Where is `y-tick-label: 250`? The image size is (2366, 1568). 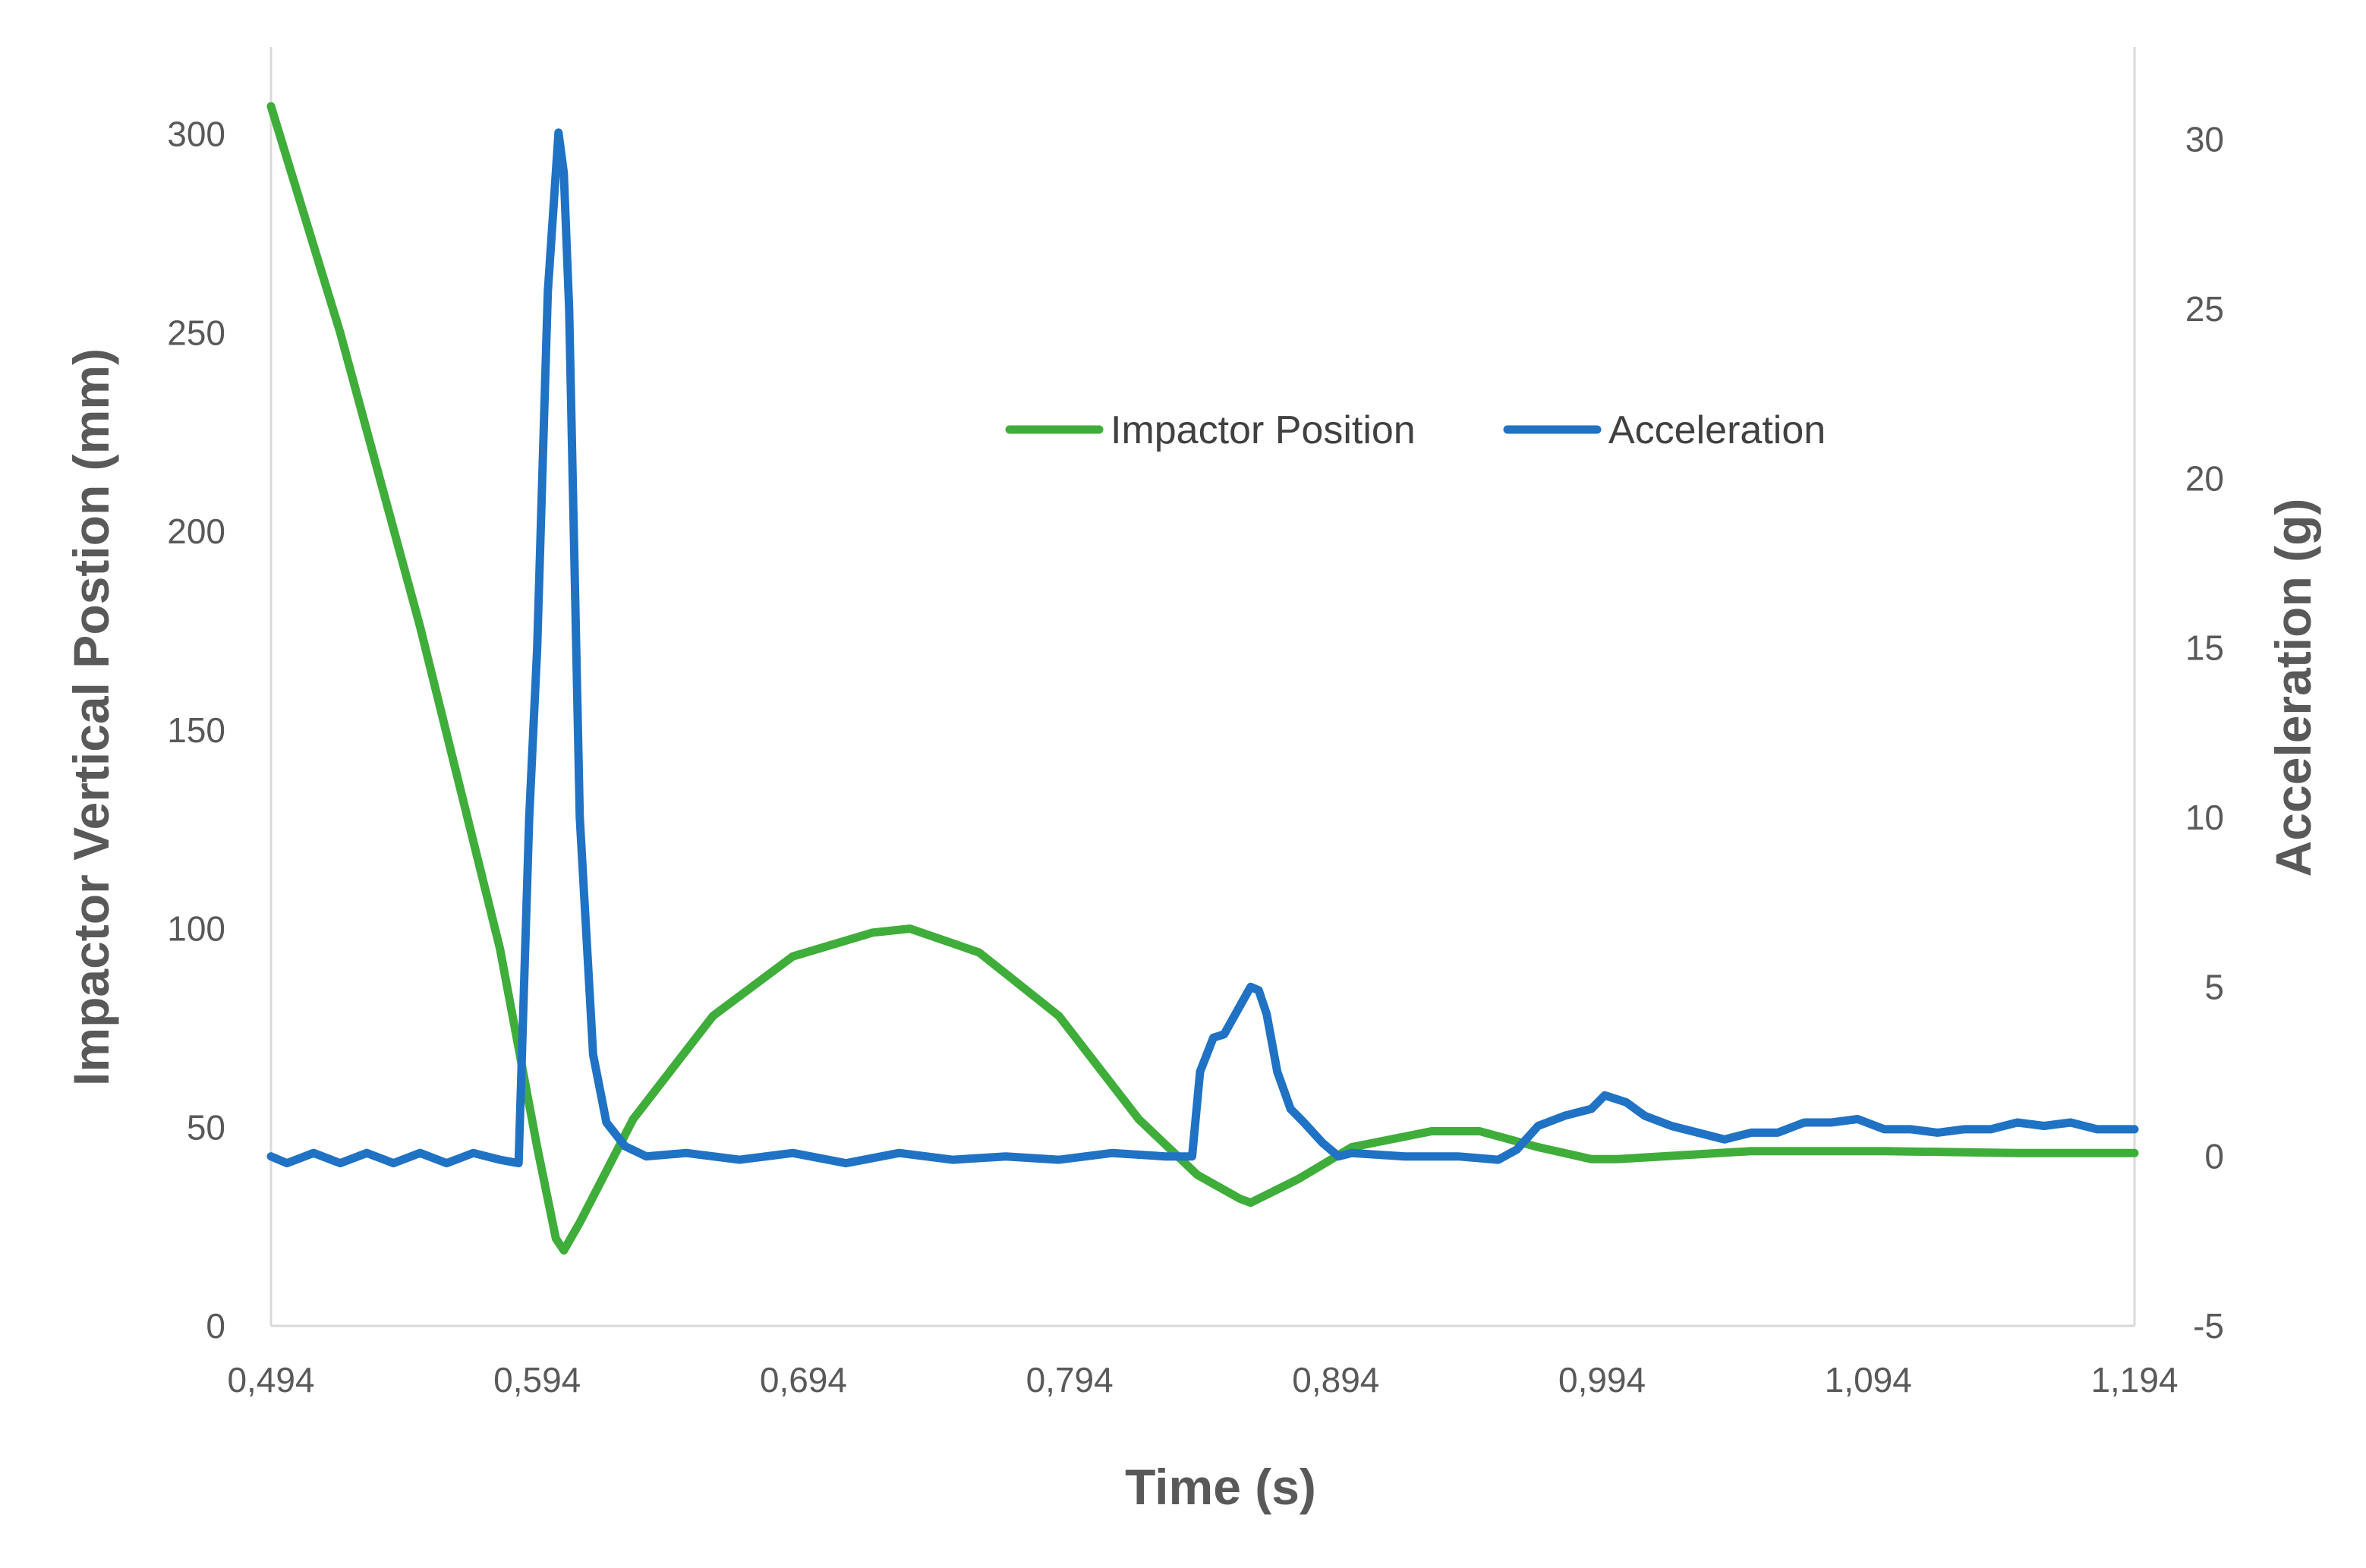 y-tick-label: 250 is located at coordinates (196, 332).